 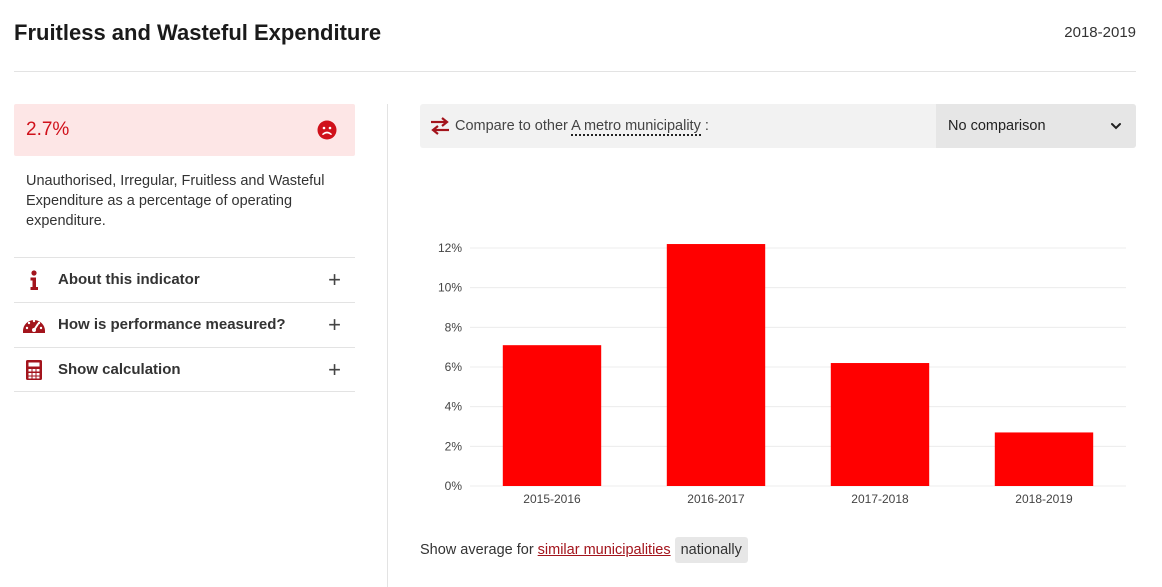 I want to click on compare-suffix: :, so click(x=706, y=126).